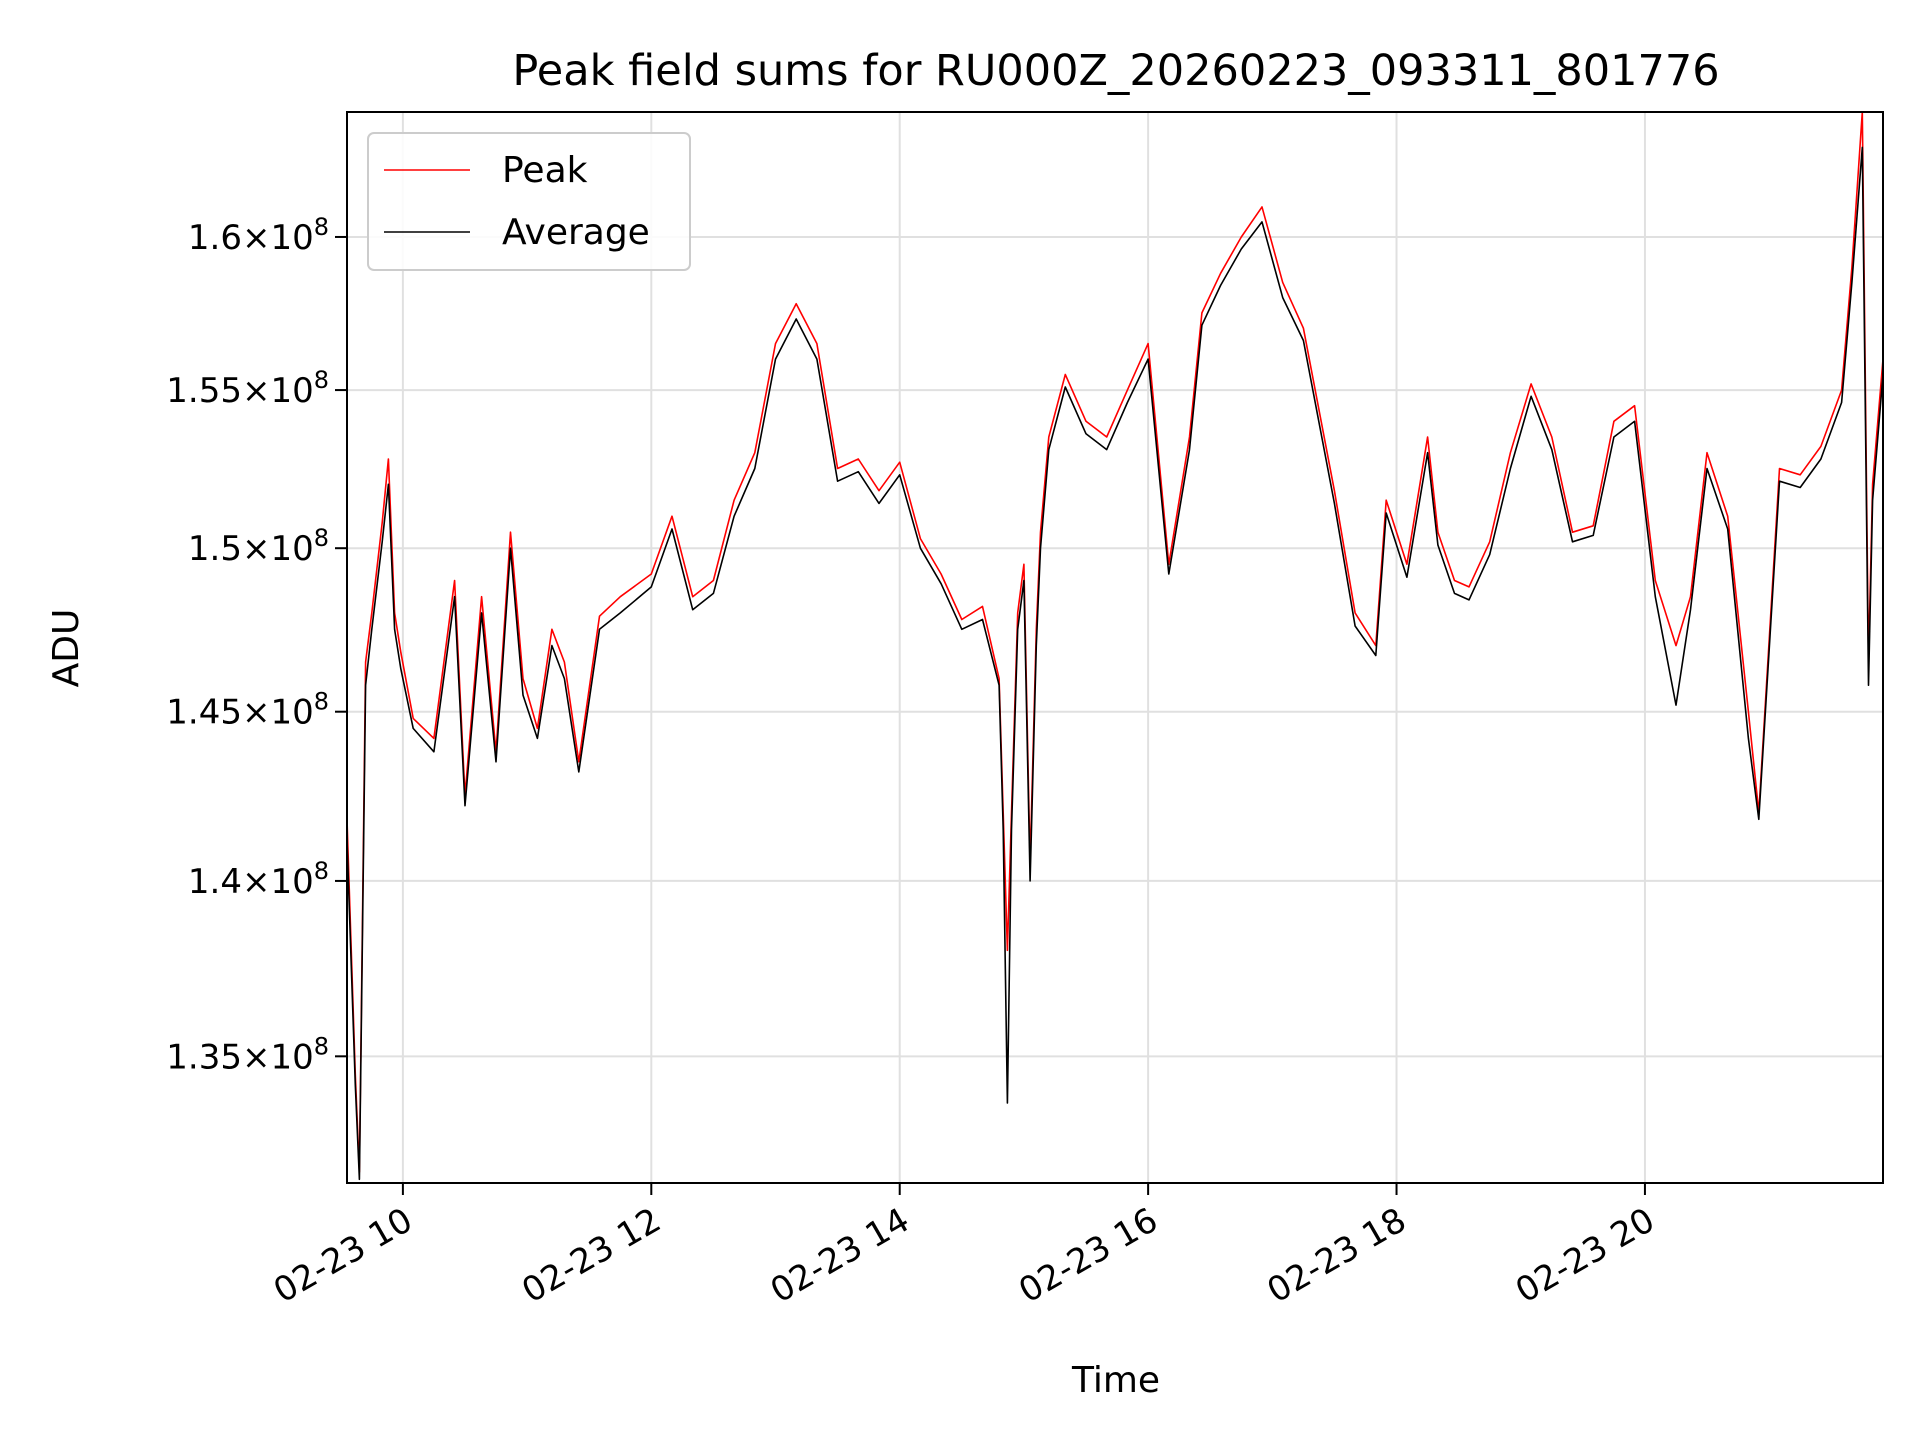  What do you see at coordinates (1115, 1380) in the screenshot?
I see `x-axis-label: Time` at bounding box center [1115, 1380].